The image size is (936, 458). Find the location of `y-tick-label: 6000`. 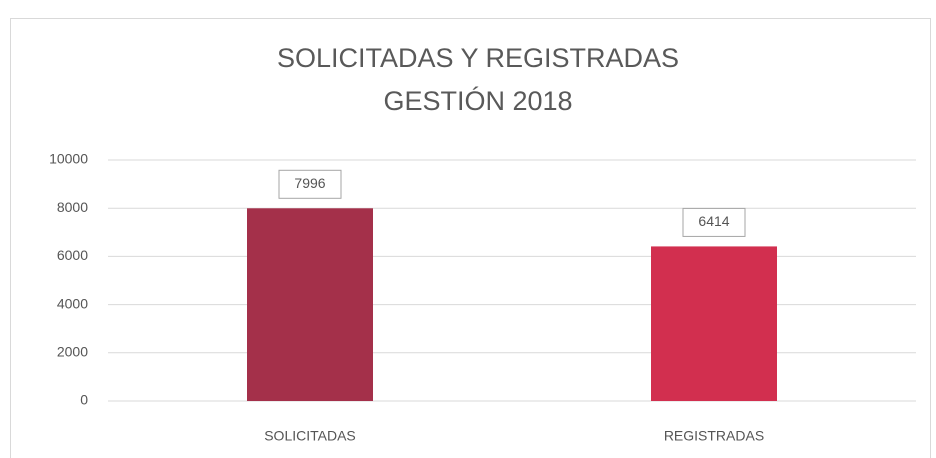

y-tick-label: 6000 is located at coordinates (72, 255).